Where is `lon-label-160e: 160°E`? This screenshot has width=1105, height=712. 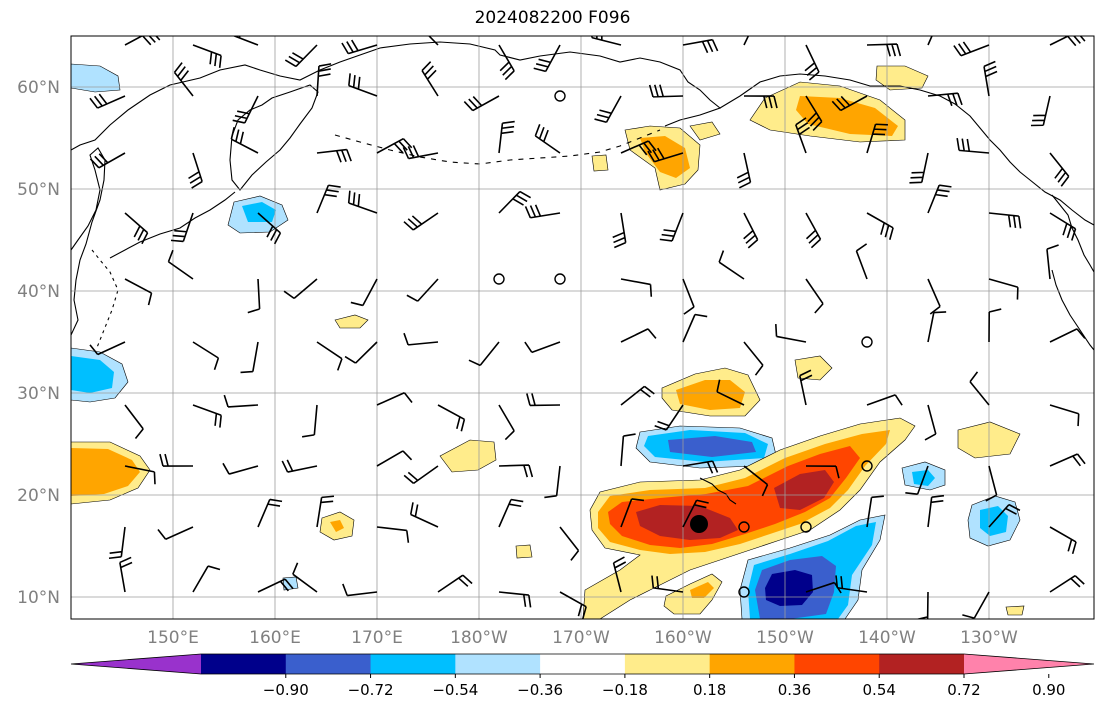
lon-label-160e: 160°E is located at coordinates (275, 638).